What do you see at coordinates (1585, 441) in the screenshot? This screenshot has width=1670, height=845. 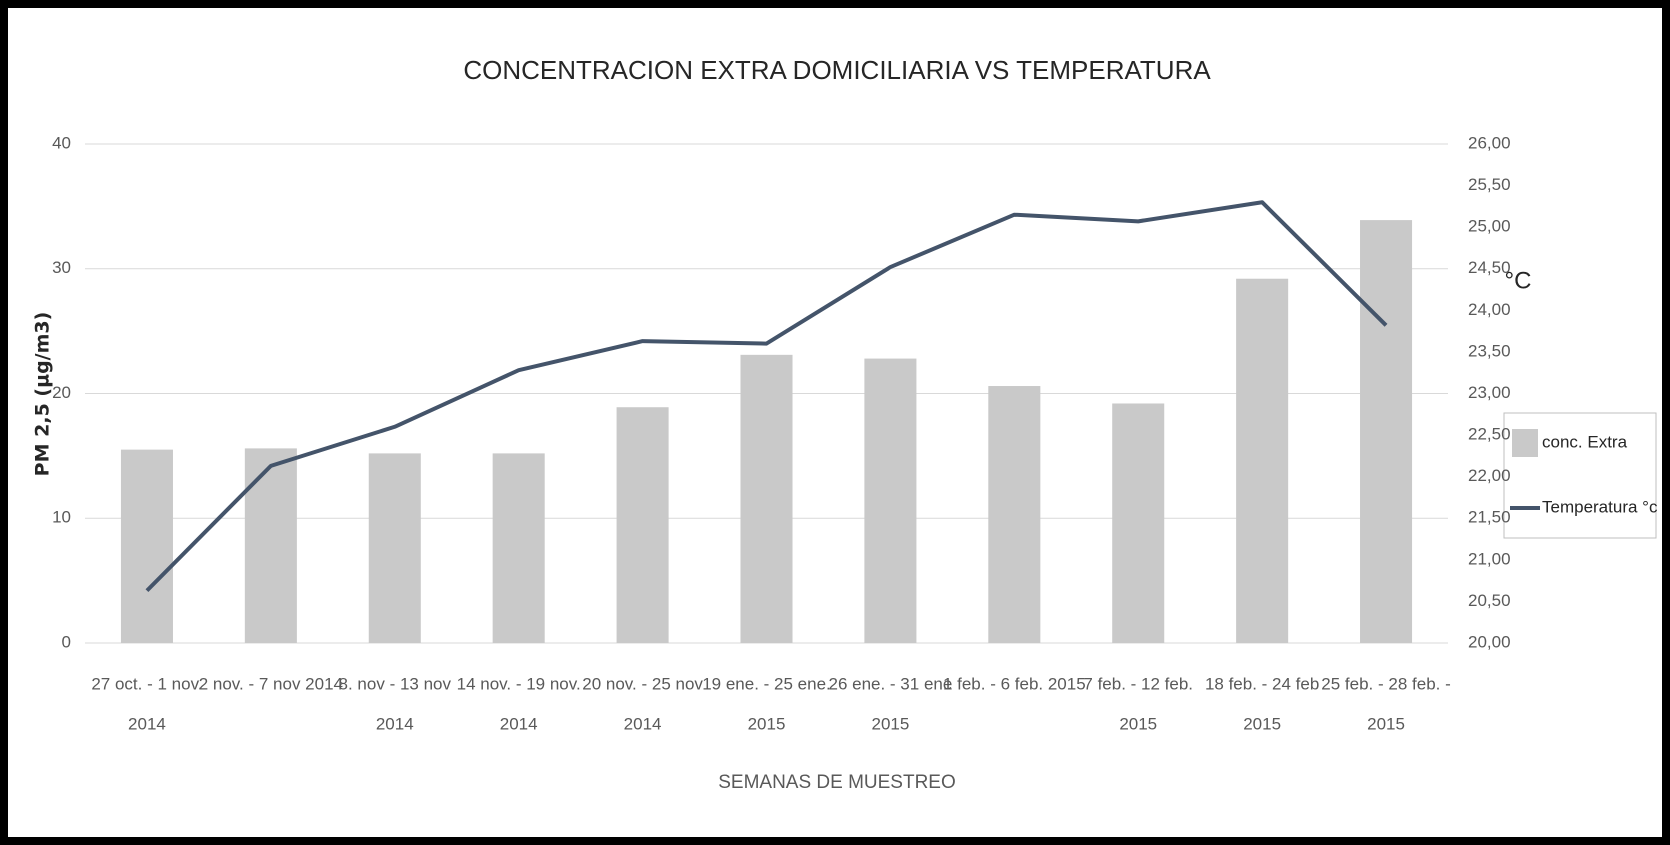 I see `legend-label: conc. Extra` at bounding box center [1585, 441].